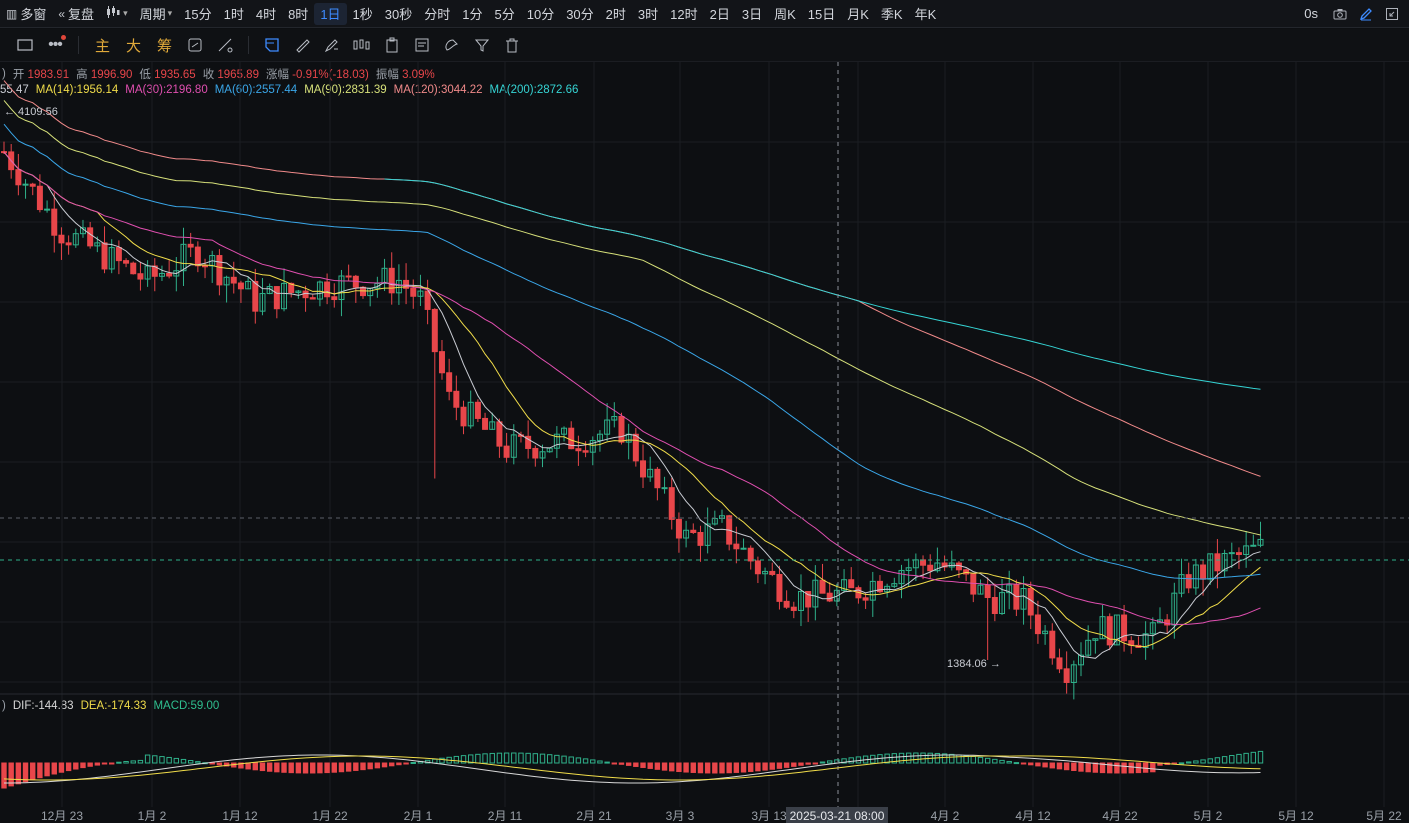 The image size is (1409, 823). I want to click on period-7: 分时, so click(437, 14).